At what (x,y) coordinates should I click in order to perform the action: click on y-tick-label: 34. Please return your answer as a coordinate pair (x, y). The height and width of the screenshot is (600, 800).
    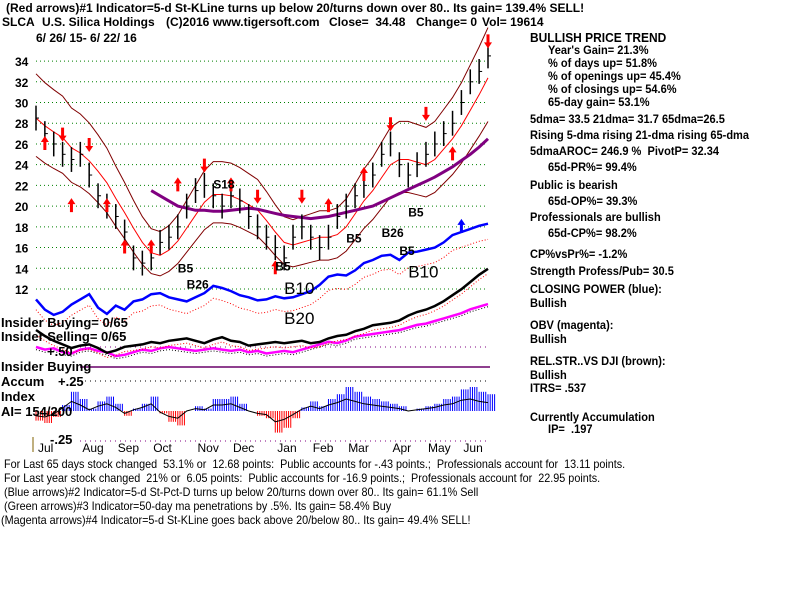
    Looking at the image, I should click on (22, 62).